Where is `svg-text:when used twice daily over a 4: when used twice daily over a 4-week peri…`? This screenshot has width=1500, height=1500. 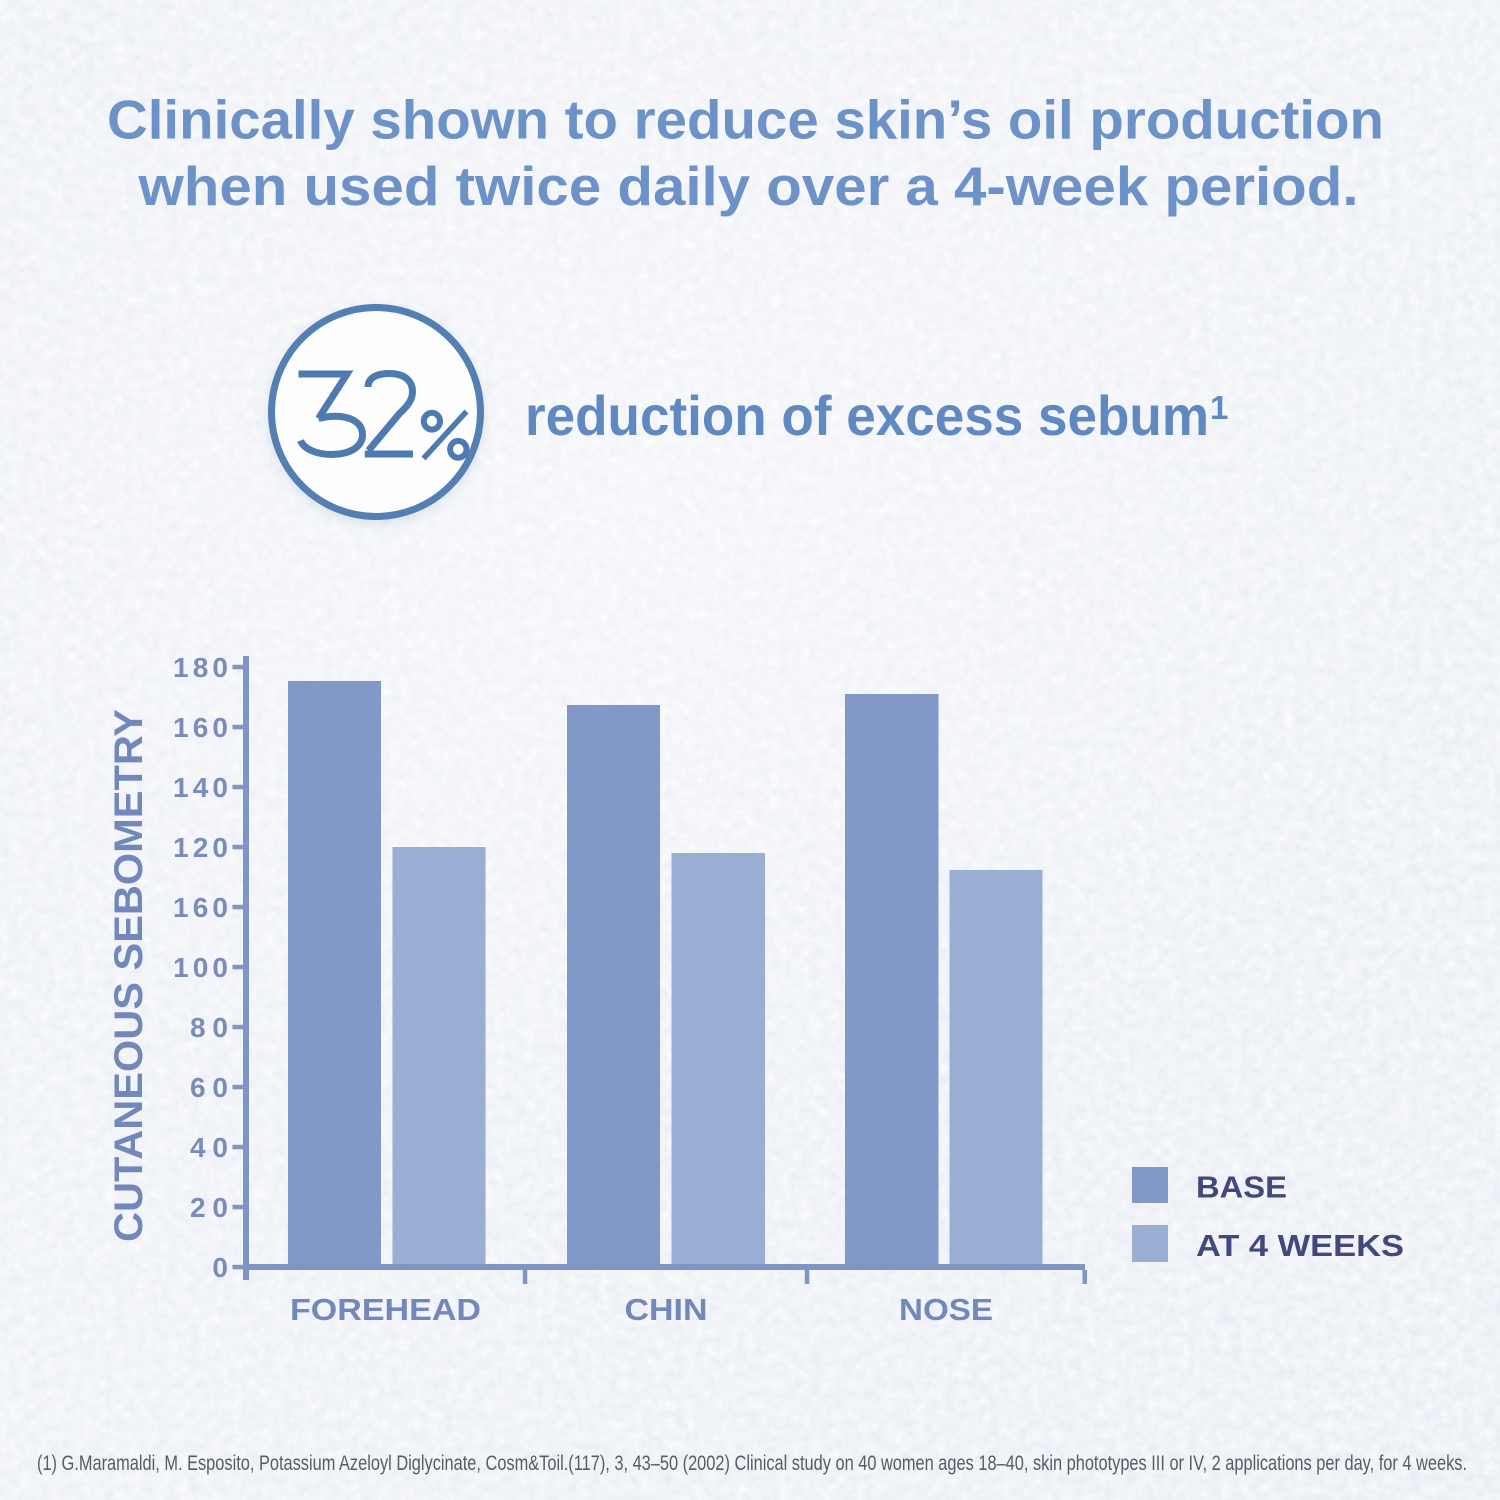 svg-text:when used twice daily over a 4: when used twice daily over a 4-week peri… is located at coordinates (747, 186).